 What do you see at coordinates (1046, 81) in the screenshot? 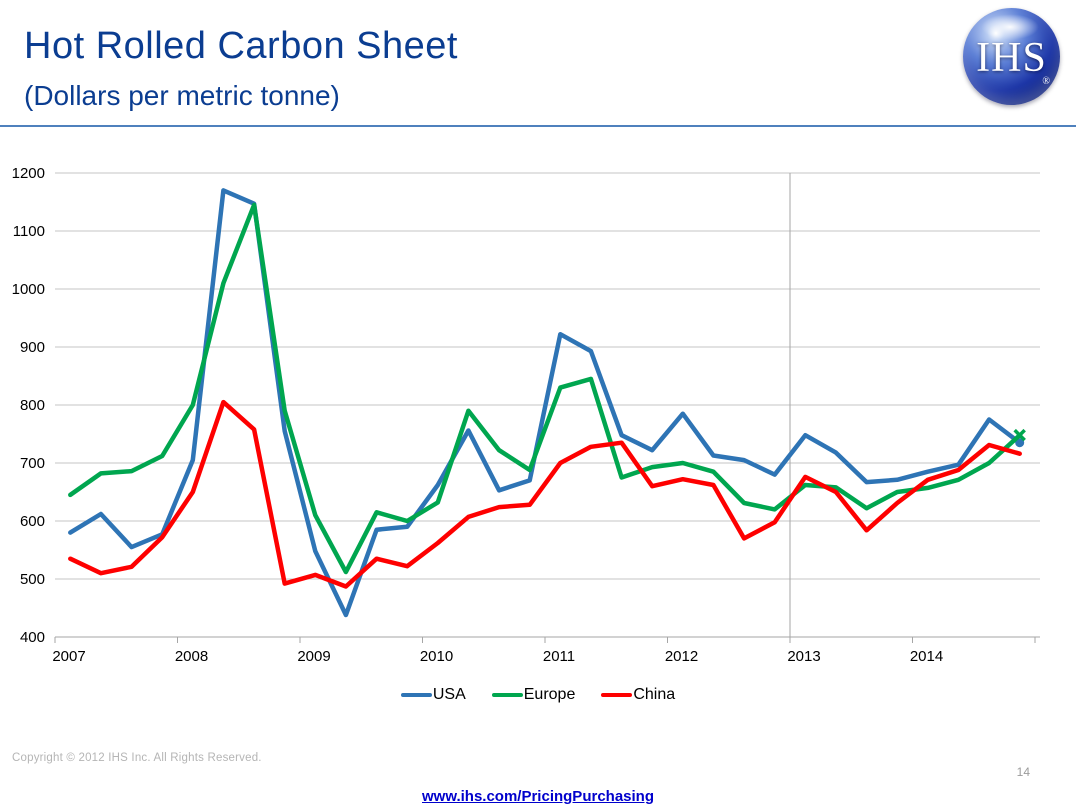
I see `registered-trademark-icon: ®` at bounding box center [1046, 81].